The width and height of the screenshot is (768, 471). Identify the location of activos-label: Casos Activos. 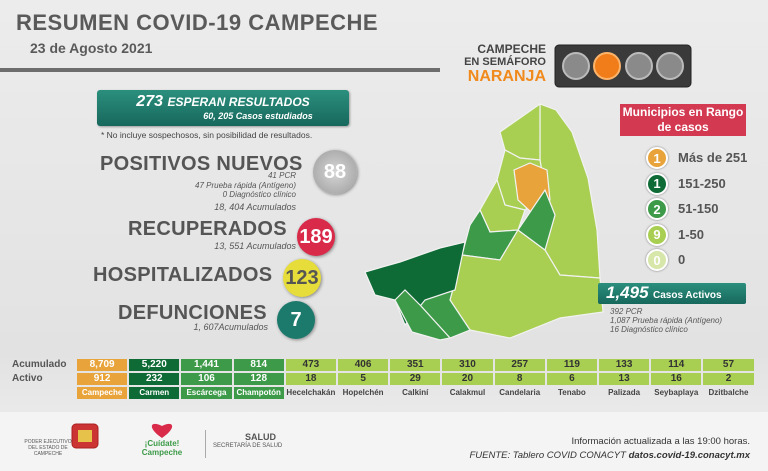
(687, 295).